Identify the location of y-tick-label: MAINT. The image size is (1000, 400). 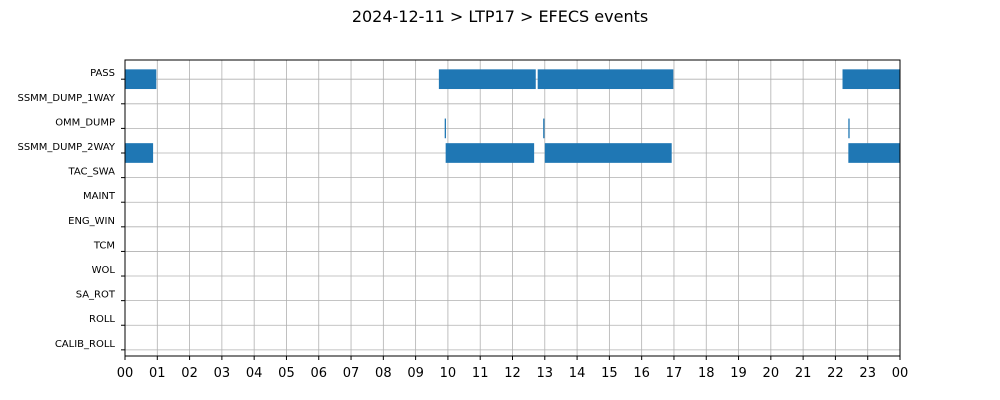
(99, 196).